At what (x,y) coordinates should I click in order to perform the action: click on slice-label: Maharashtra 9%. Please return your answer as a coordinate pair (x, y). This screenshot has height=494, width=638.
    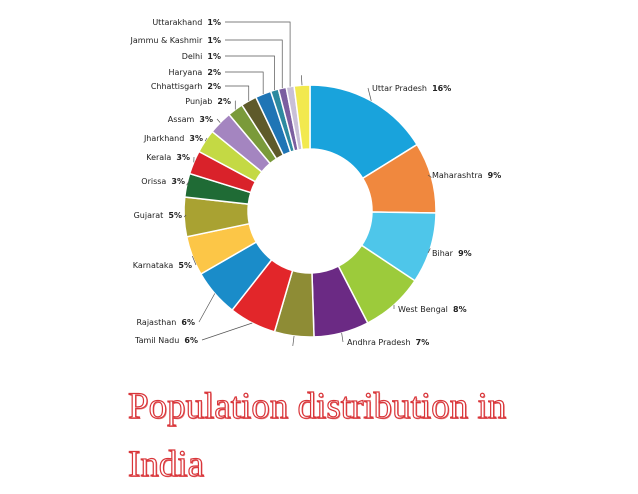
    Looking at the image, I should click on (466, 175).